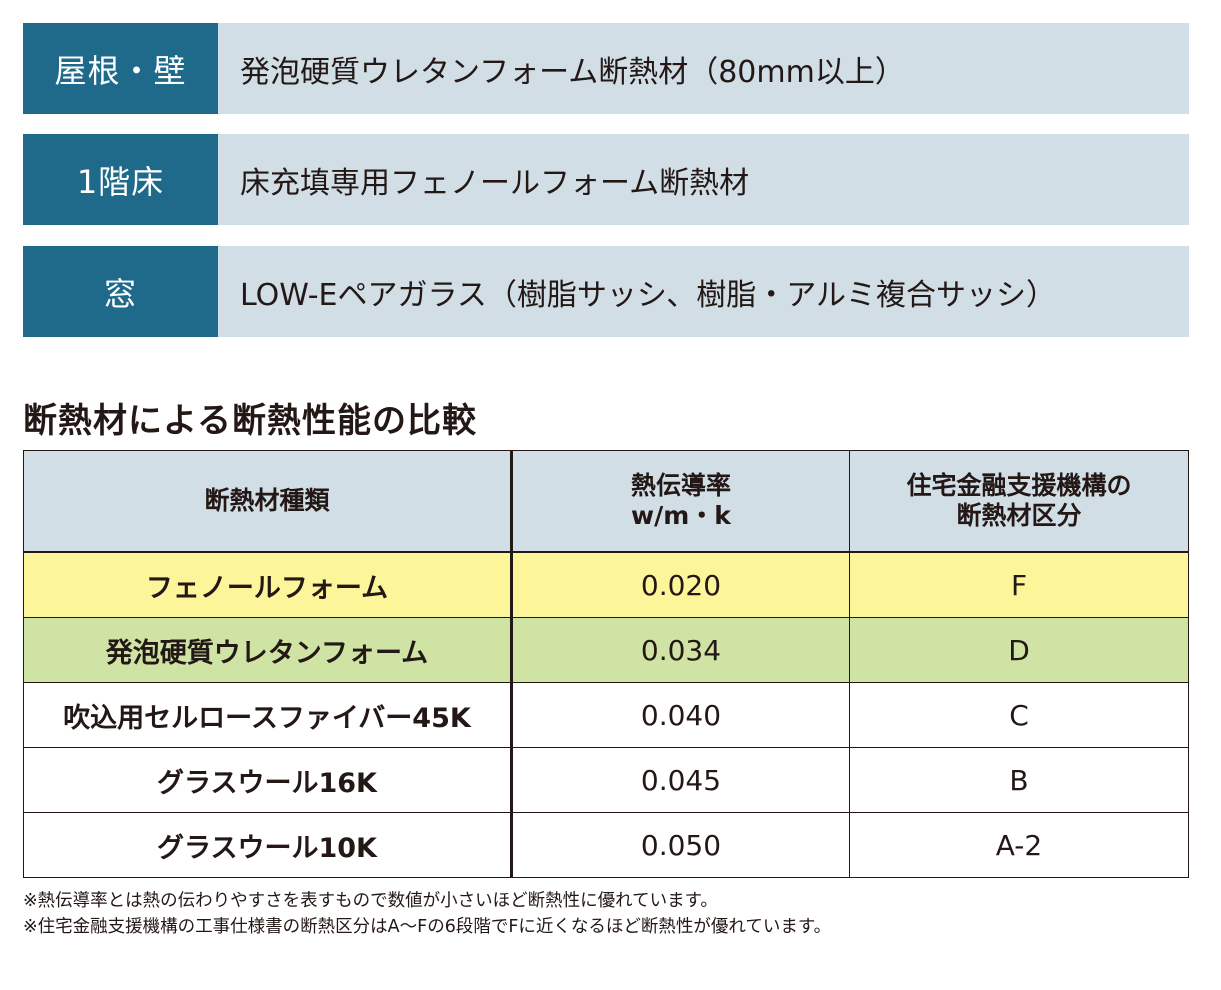  I want to click on material-cell: グラスウール16K, so click(268, 780).